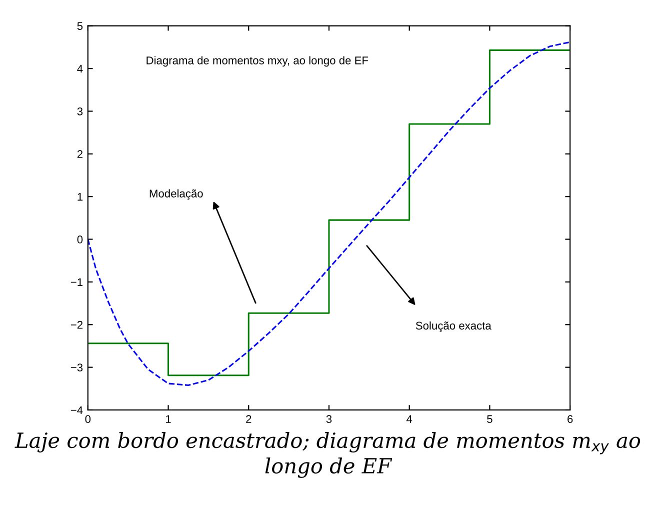 This screenshot has width=656, height=517. What do you see at coordinates (257, 61) in the screenshot?
I see `text: Diagrama de momentos mxy, ao longo de EF` at bounding box center [257, 61].